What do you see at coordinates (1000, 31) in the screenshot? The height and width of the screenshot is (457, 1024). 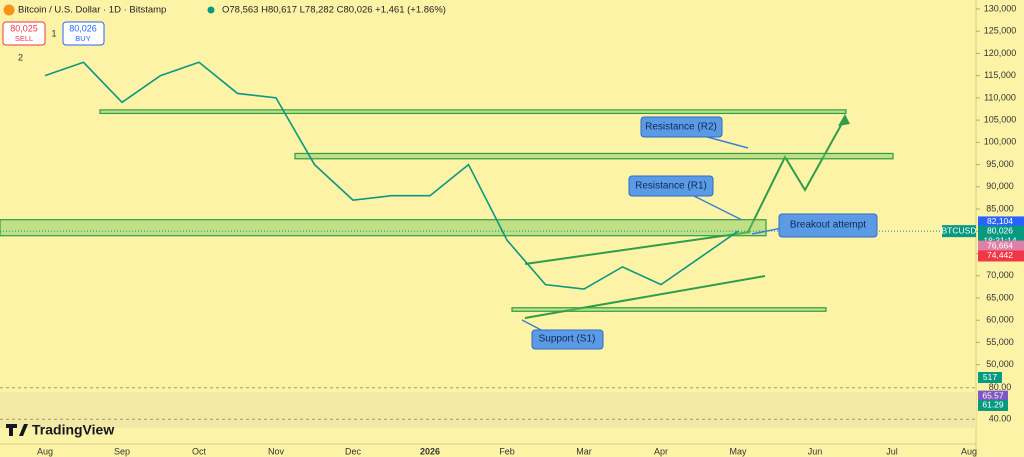 I see `y-tick-label: 125,000` at bounding box center [1000, 31].